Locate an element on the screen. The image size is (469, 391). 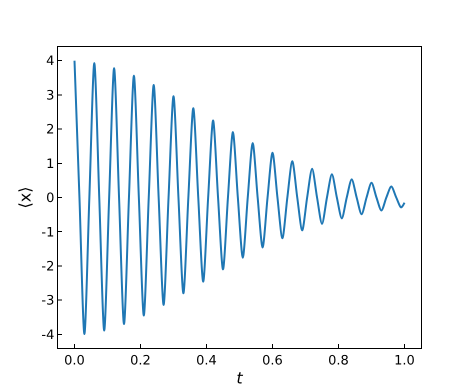
y-axis-title: ⟨x⟩ is located at coordinates (24, 197).